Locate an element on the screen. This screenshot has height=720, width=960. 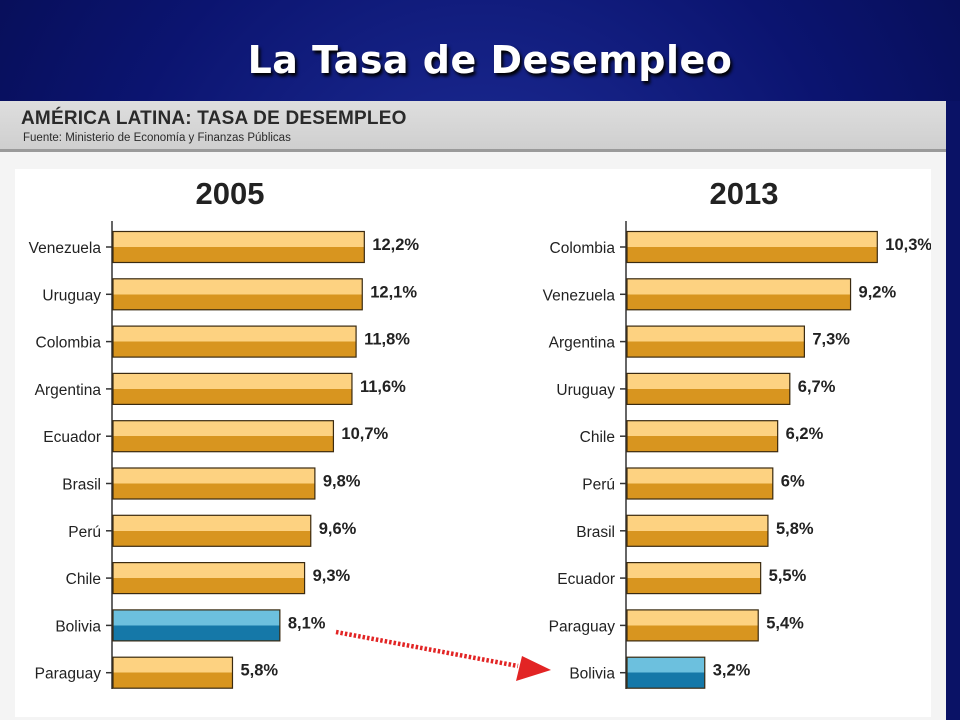
arrow-head is located at coordinates (533, 668).